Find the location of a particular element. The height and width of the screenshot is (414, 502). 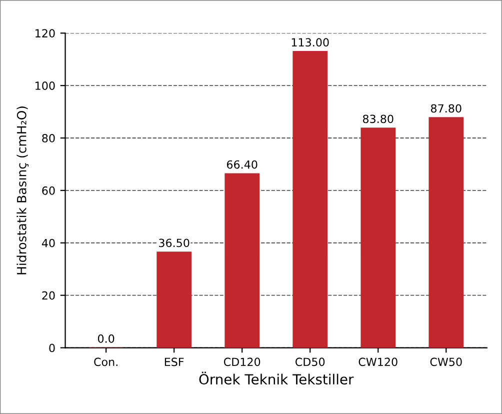

data-label: 66.40 is located at coordinates (242, 164).